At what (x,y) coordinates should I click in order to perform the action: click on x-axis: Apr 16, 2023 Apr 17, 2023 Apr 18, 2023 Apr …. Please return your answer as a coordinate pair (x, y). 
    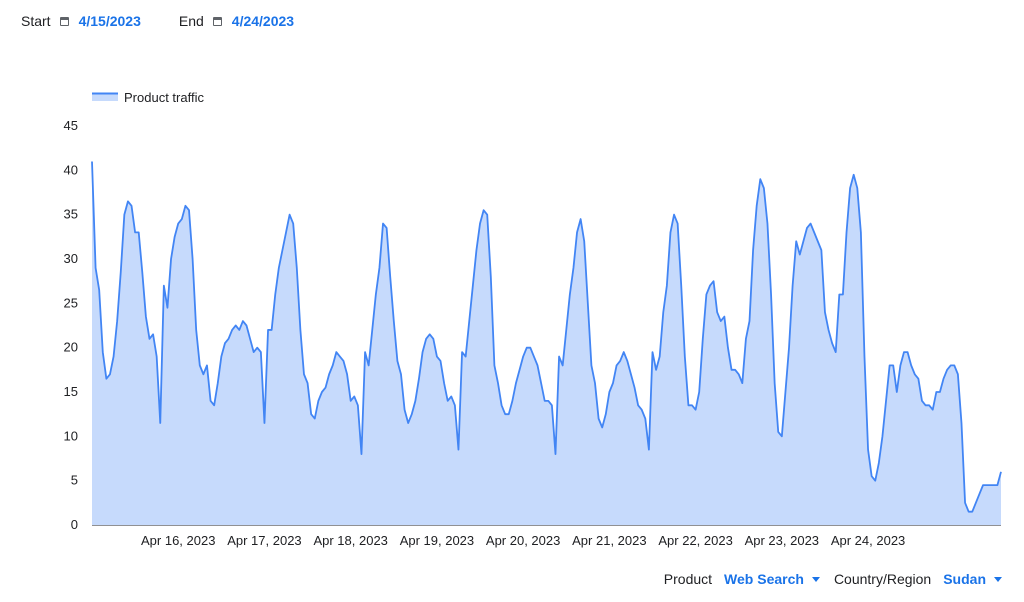
    Looking at the image, I should click on (546, 536).